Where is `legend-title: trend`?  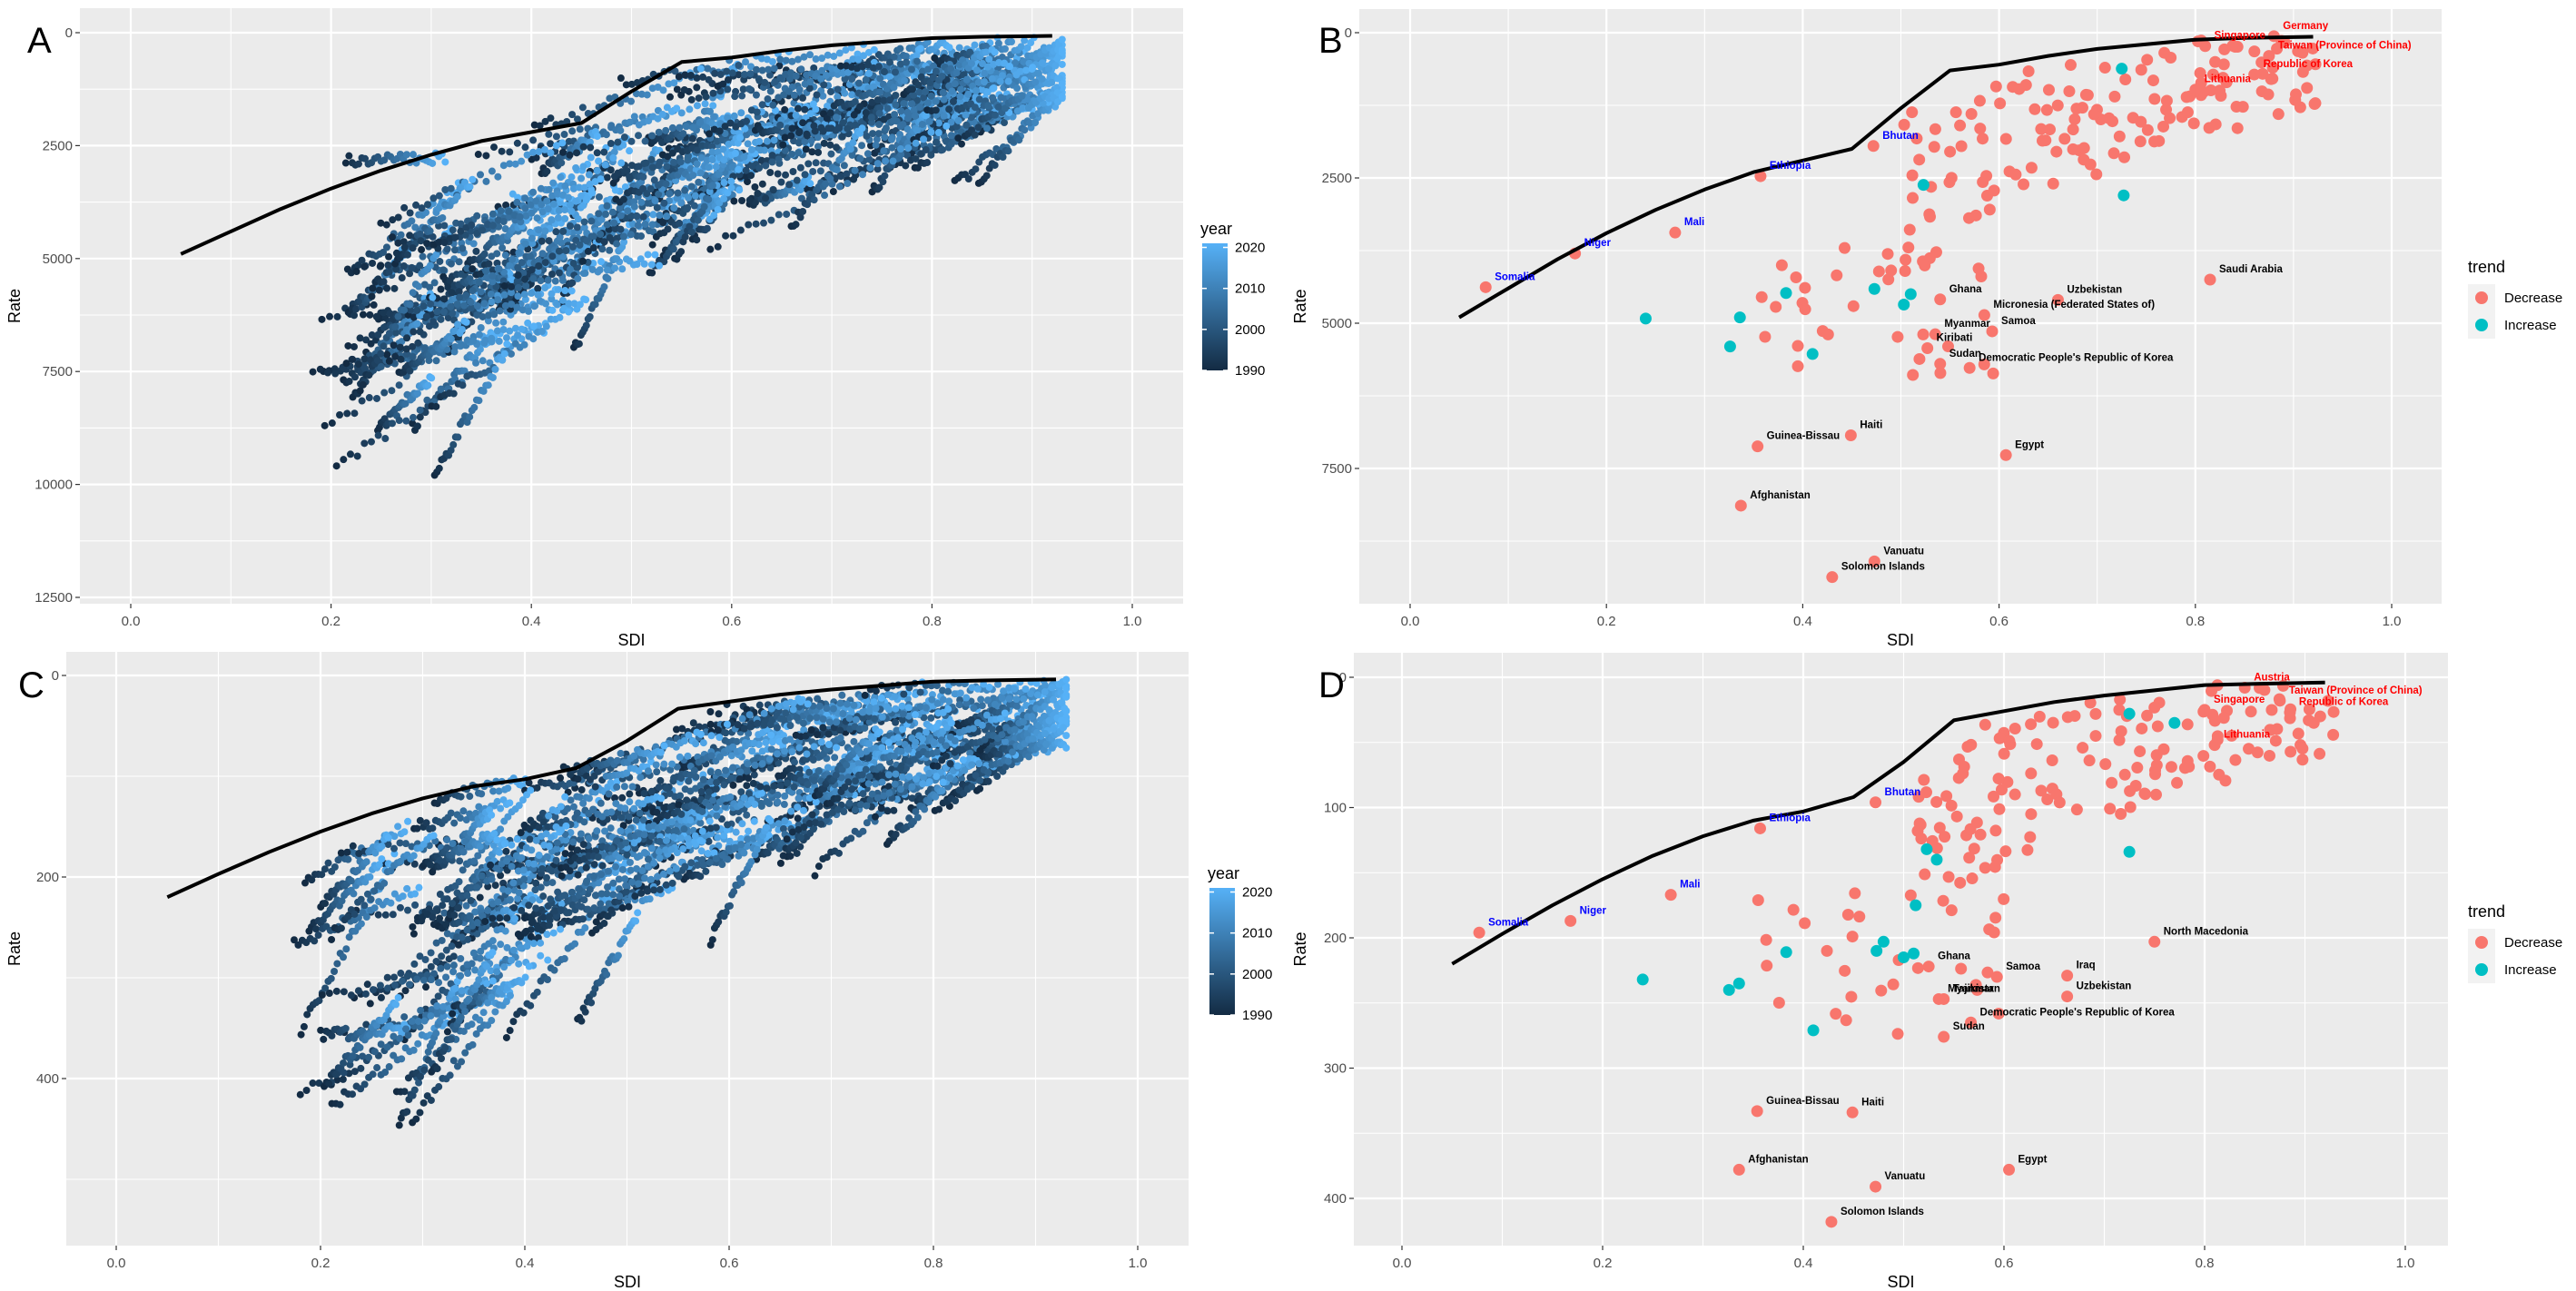
legend-title: trend is located at coordinates (2486, 267).